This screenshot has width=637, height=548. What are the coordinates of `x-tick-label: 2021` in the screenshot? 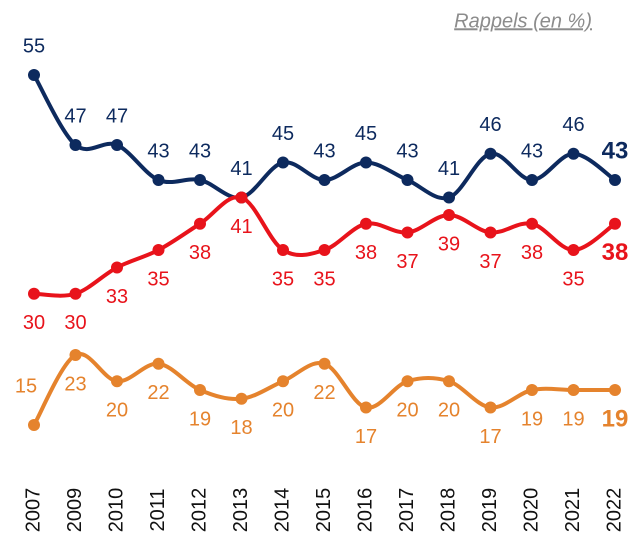 It's located at (573, 510).